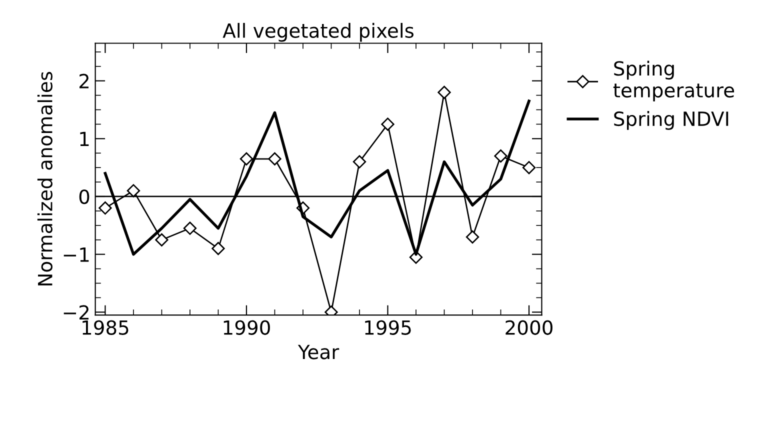  What do you see at coordinates (105, 327) in the screenshot?
I see `x-tick-label: 1985` at bounding box center [105, 327].